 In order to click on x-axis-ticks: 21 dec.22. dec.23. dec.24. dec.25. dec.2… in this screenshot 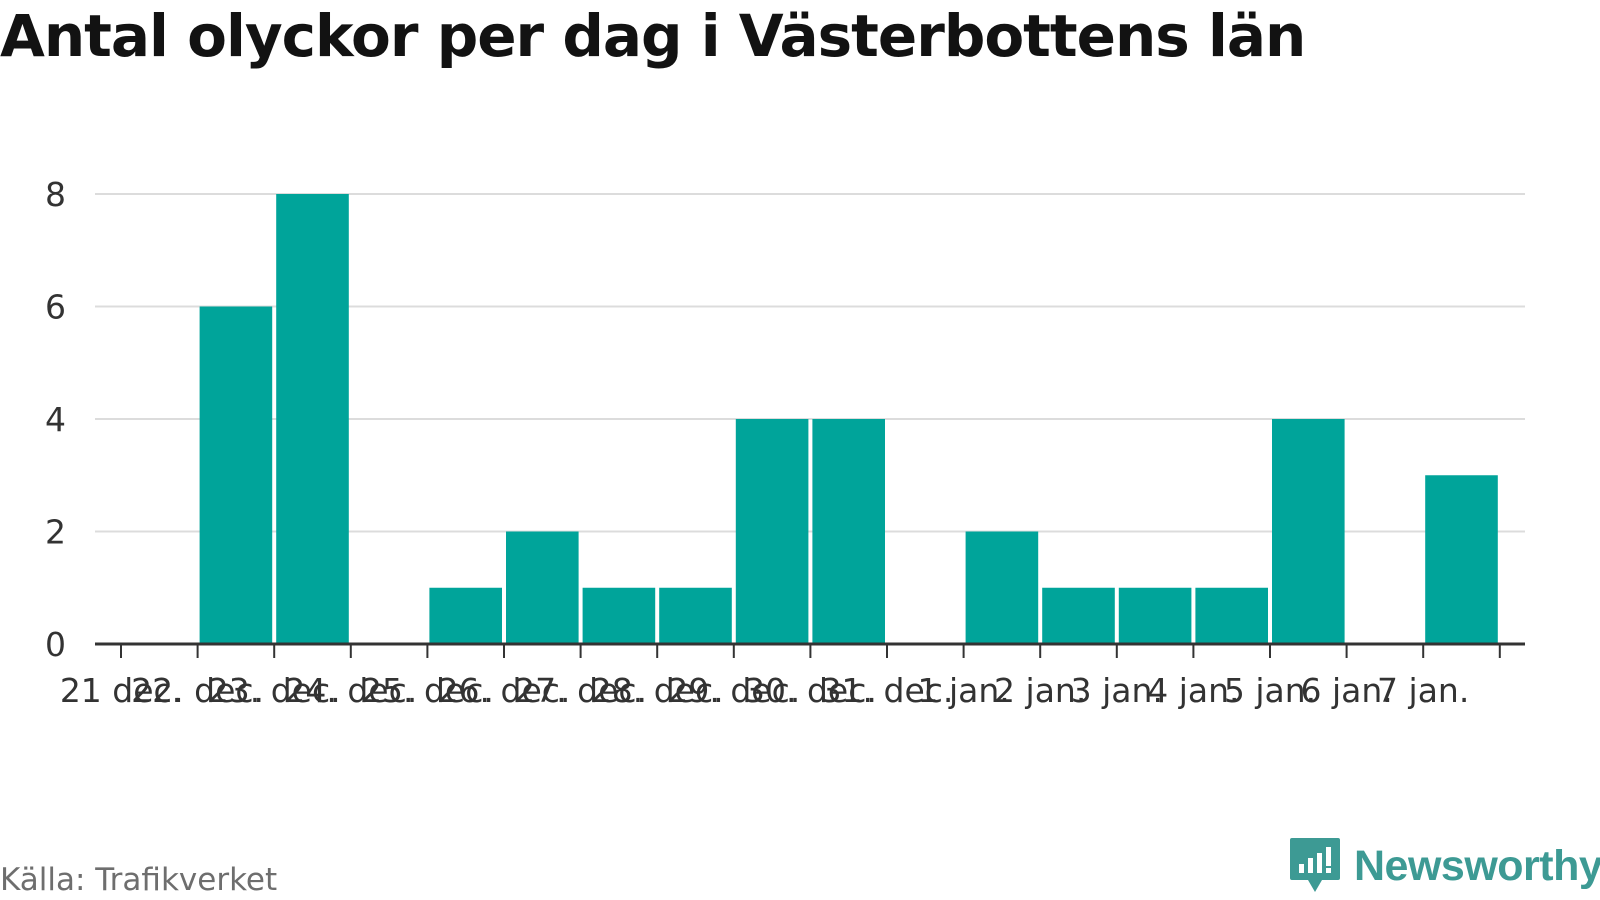, I will do `click(765, 690)`.